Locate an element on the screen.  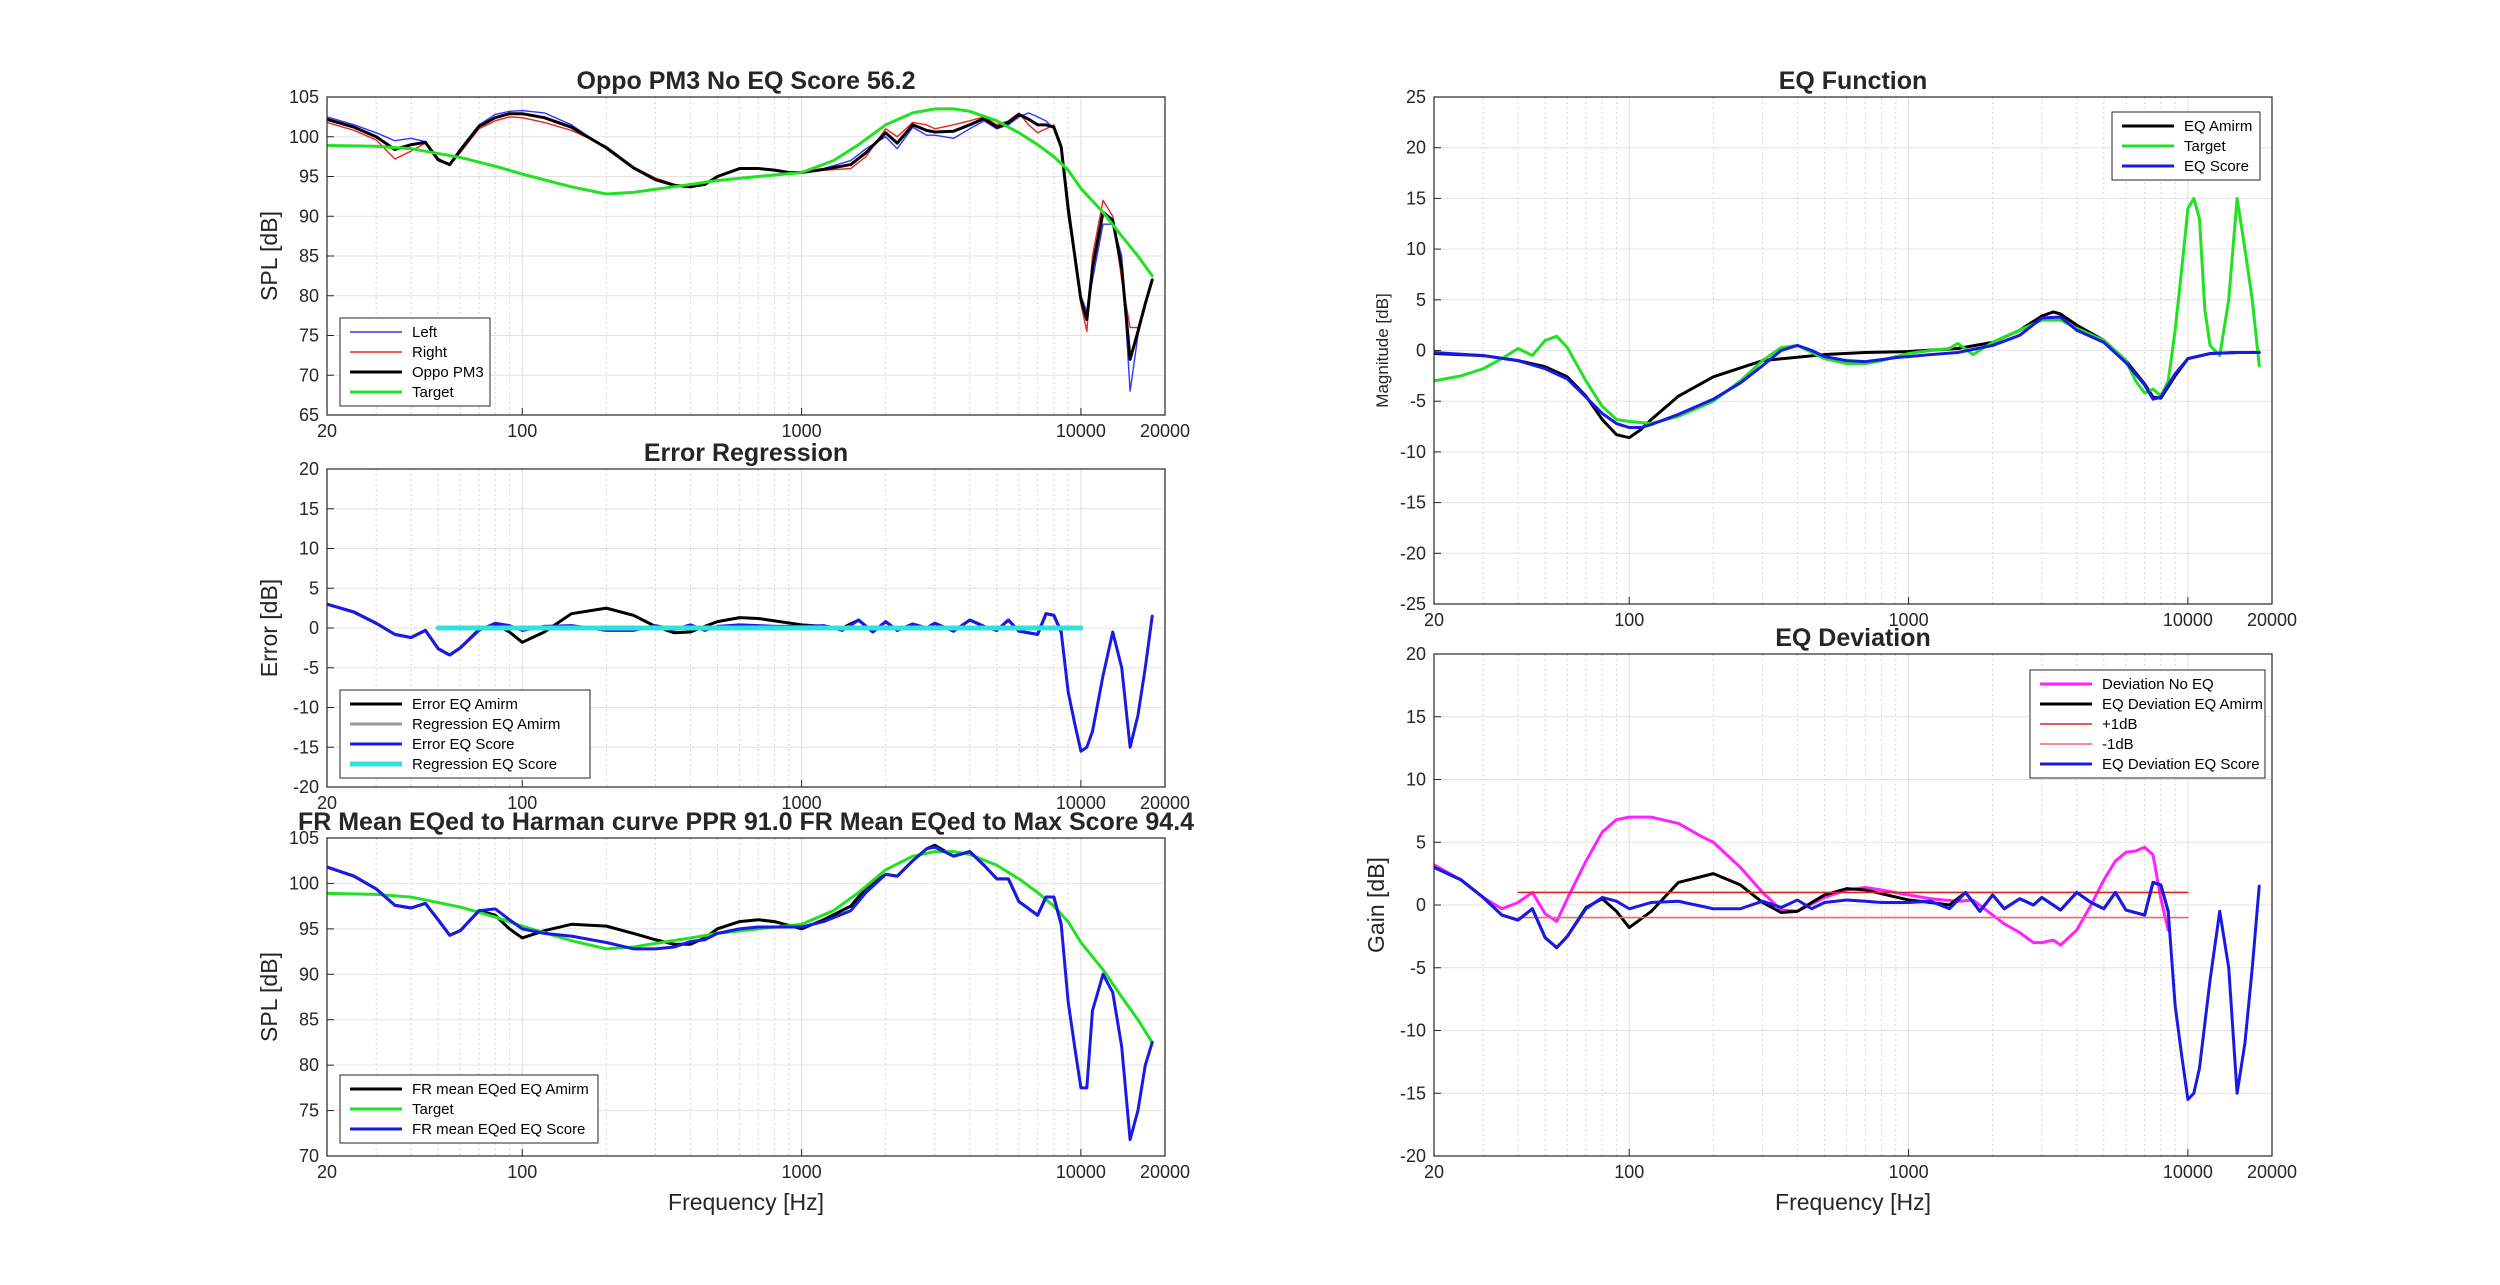
p2-x-tick-label: 20000 is located at coordinates (1165, 803).